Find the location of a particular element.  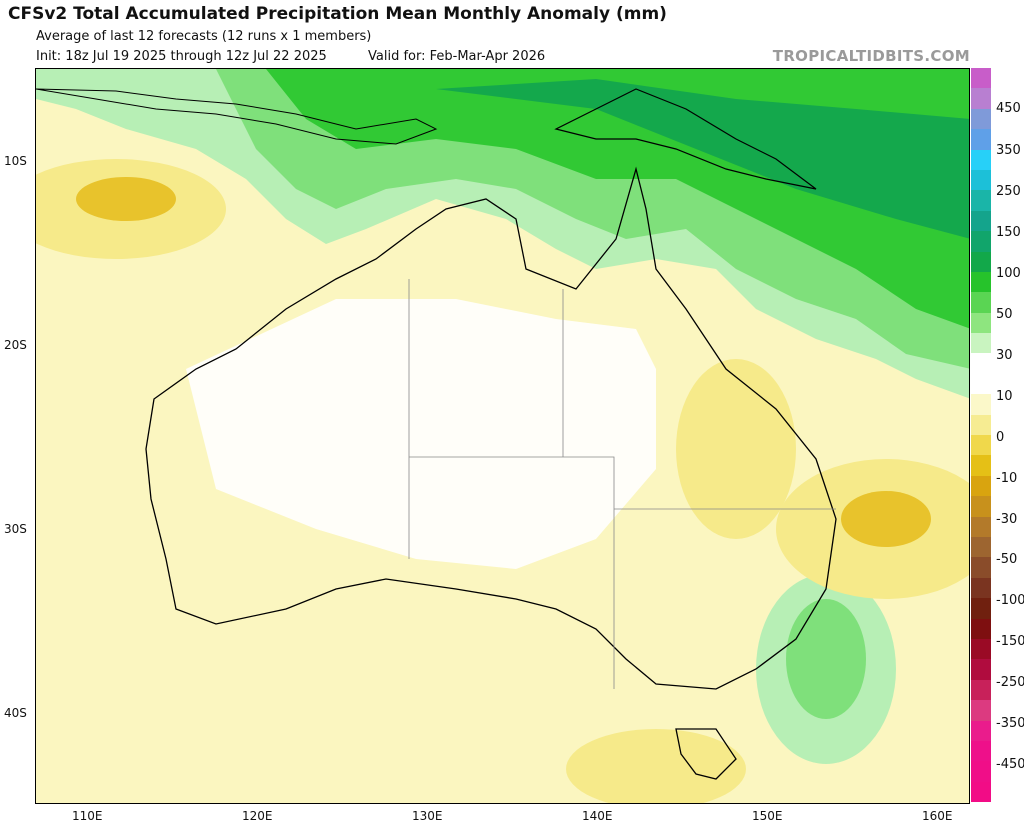

wet-zone-north-core is located at coordinates (702, 159).